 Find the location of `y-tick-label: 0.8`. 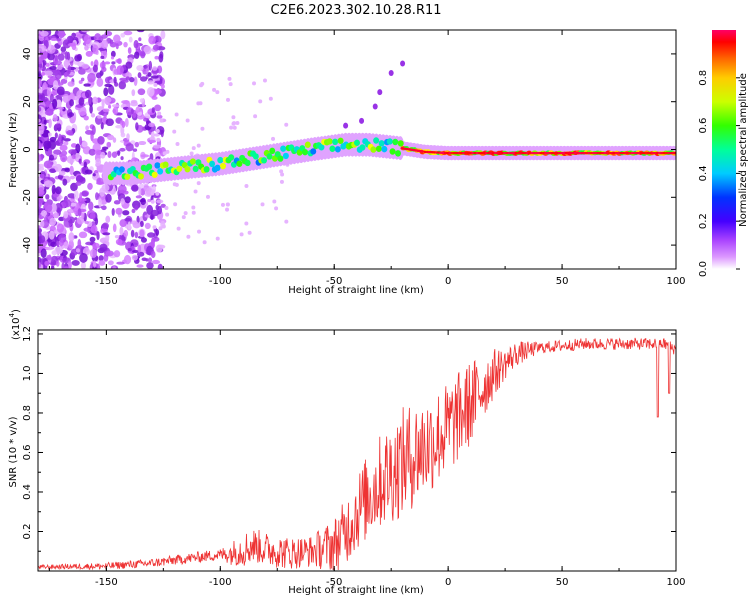

y-tick-label: 0.8 is located at coordinates (27, 413).